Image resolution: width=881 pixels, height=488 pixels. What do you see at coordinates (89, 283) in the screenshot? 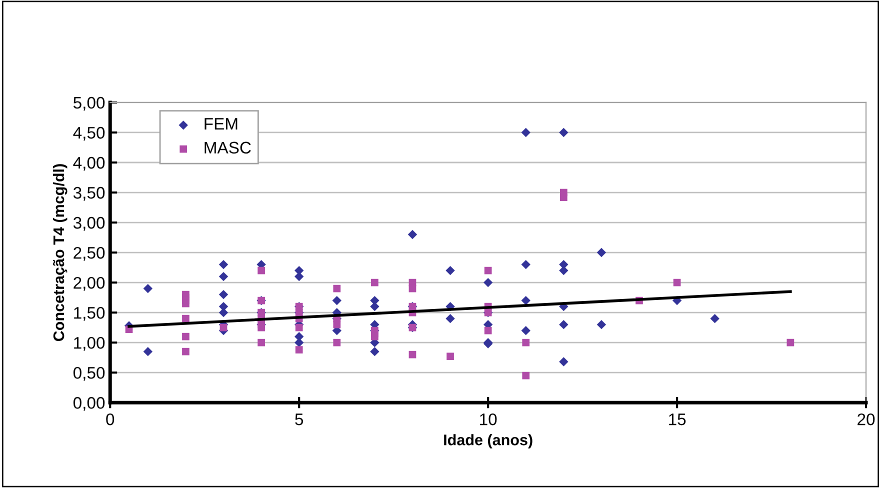
I see `y-tick-label: 2,00` at bounding box center [89, 283].